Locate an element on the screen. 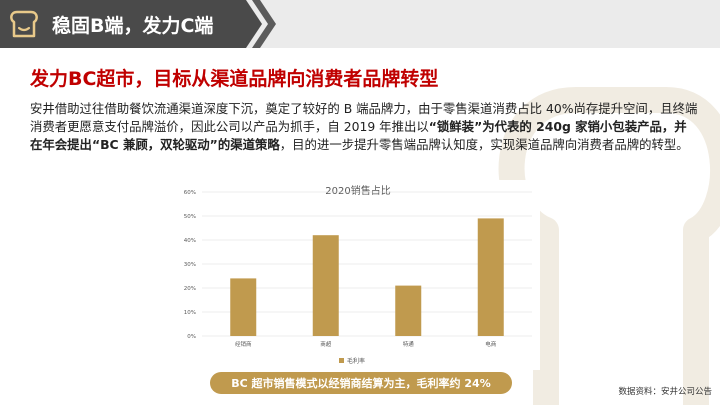 The height and width of the screenshot is (405, 720). y-tick-label: 20% is located at coordinates (190, 289).